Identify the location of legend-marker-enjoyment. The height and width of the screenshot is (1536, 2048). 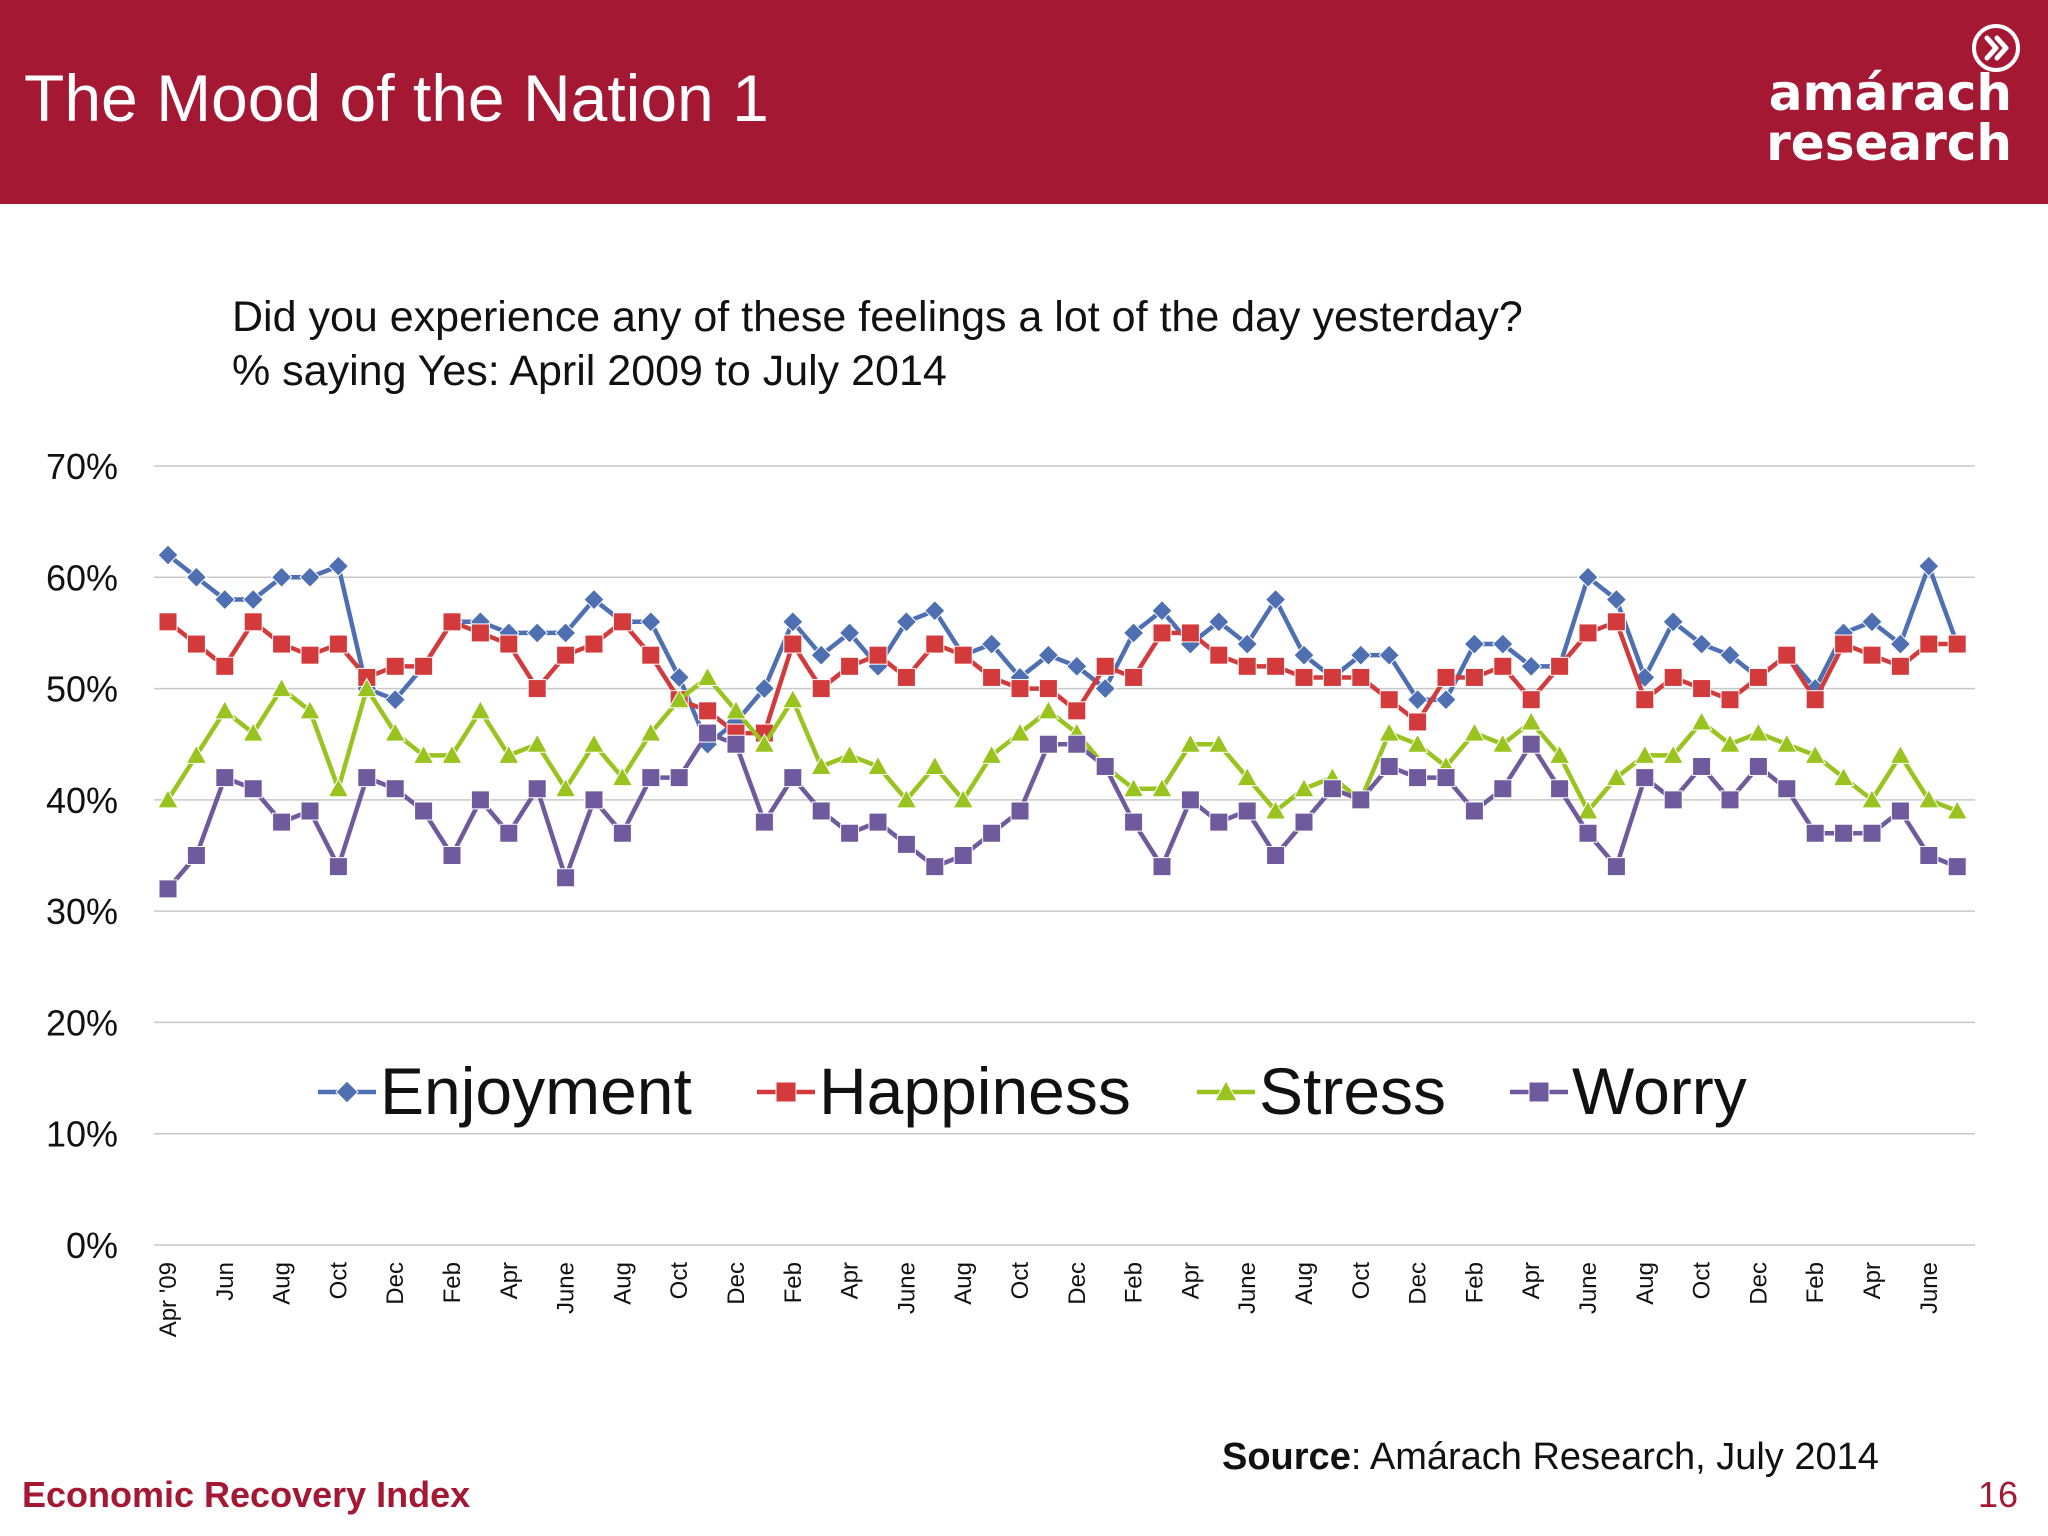
(347, 1092).